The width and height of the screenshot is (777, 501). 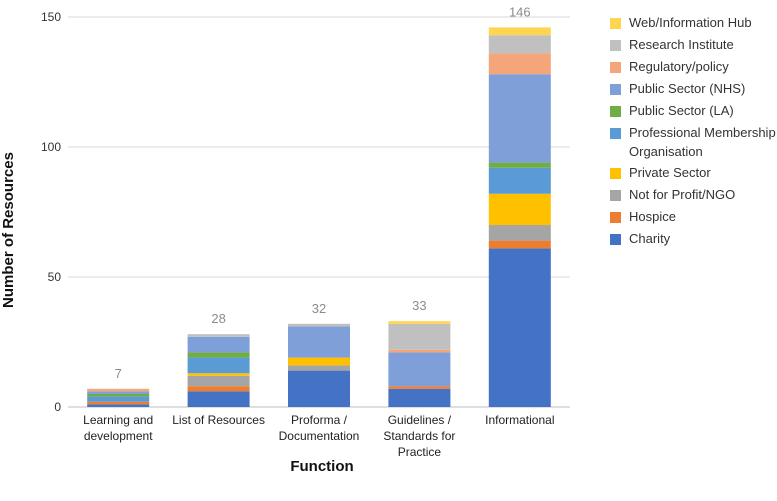 I want to click on legend-label: Private Sector, so click(x=670, y=172).